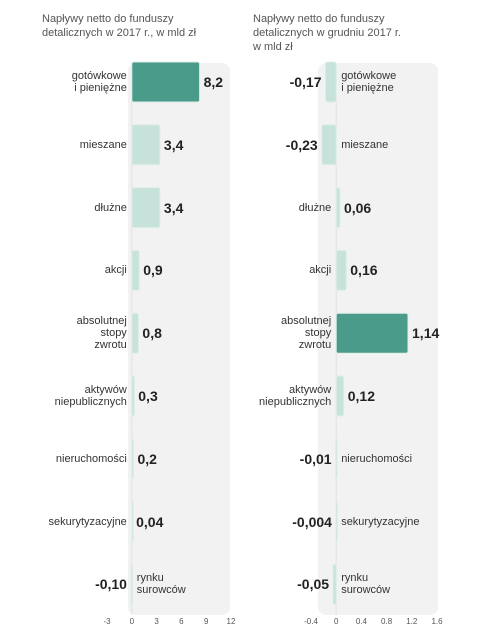 Image resolution: width=480 pixels, height=640 pixels. What do you see at coordinates (426, 333) in the screenshot?
I see `value-label: 1,14` at bounding box center [426, 333].